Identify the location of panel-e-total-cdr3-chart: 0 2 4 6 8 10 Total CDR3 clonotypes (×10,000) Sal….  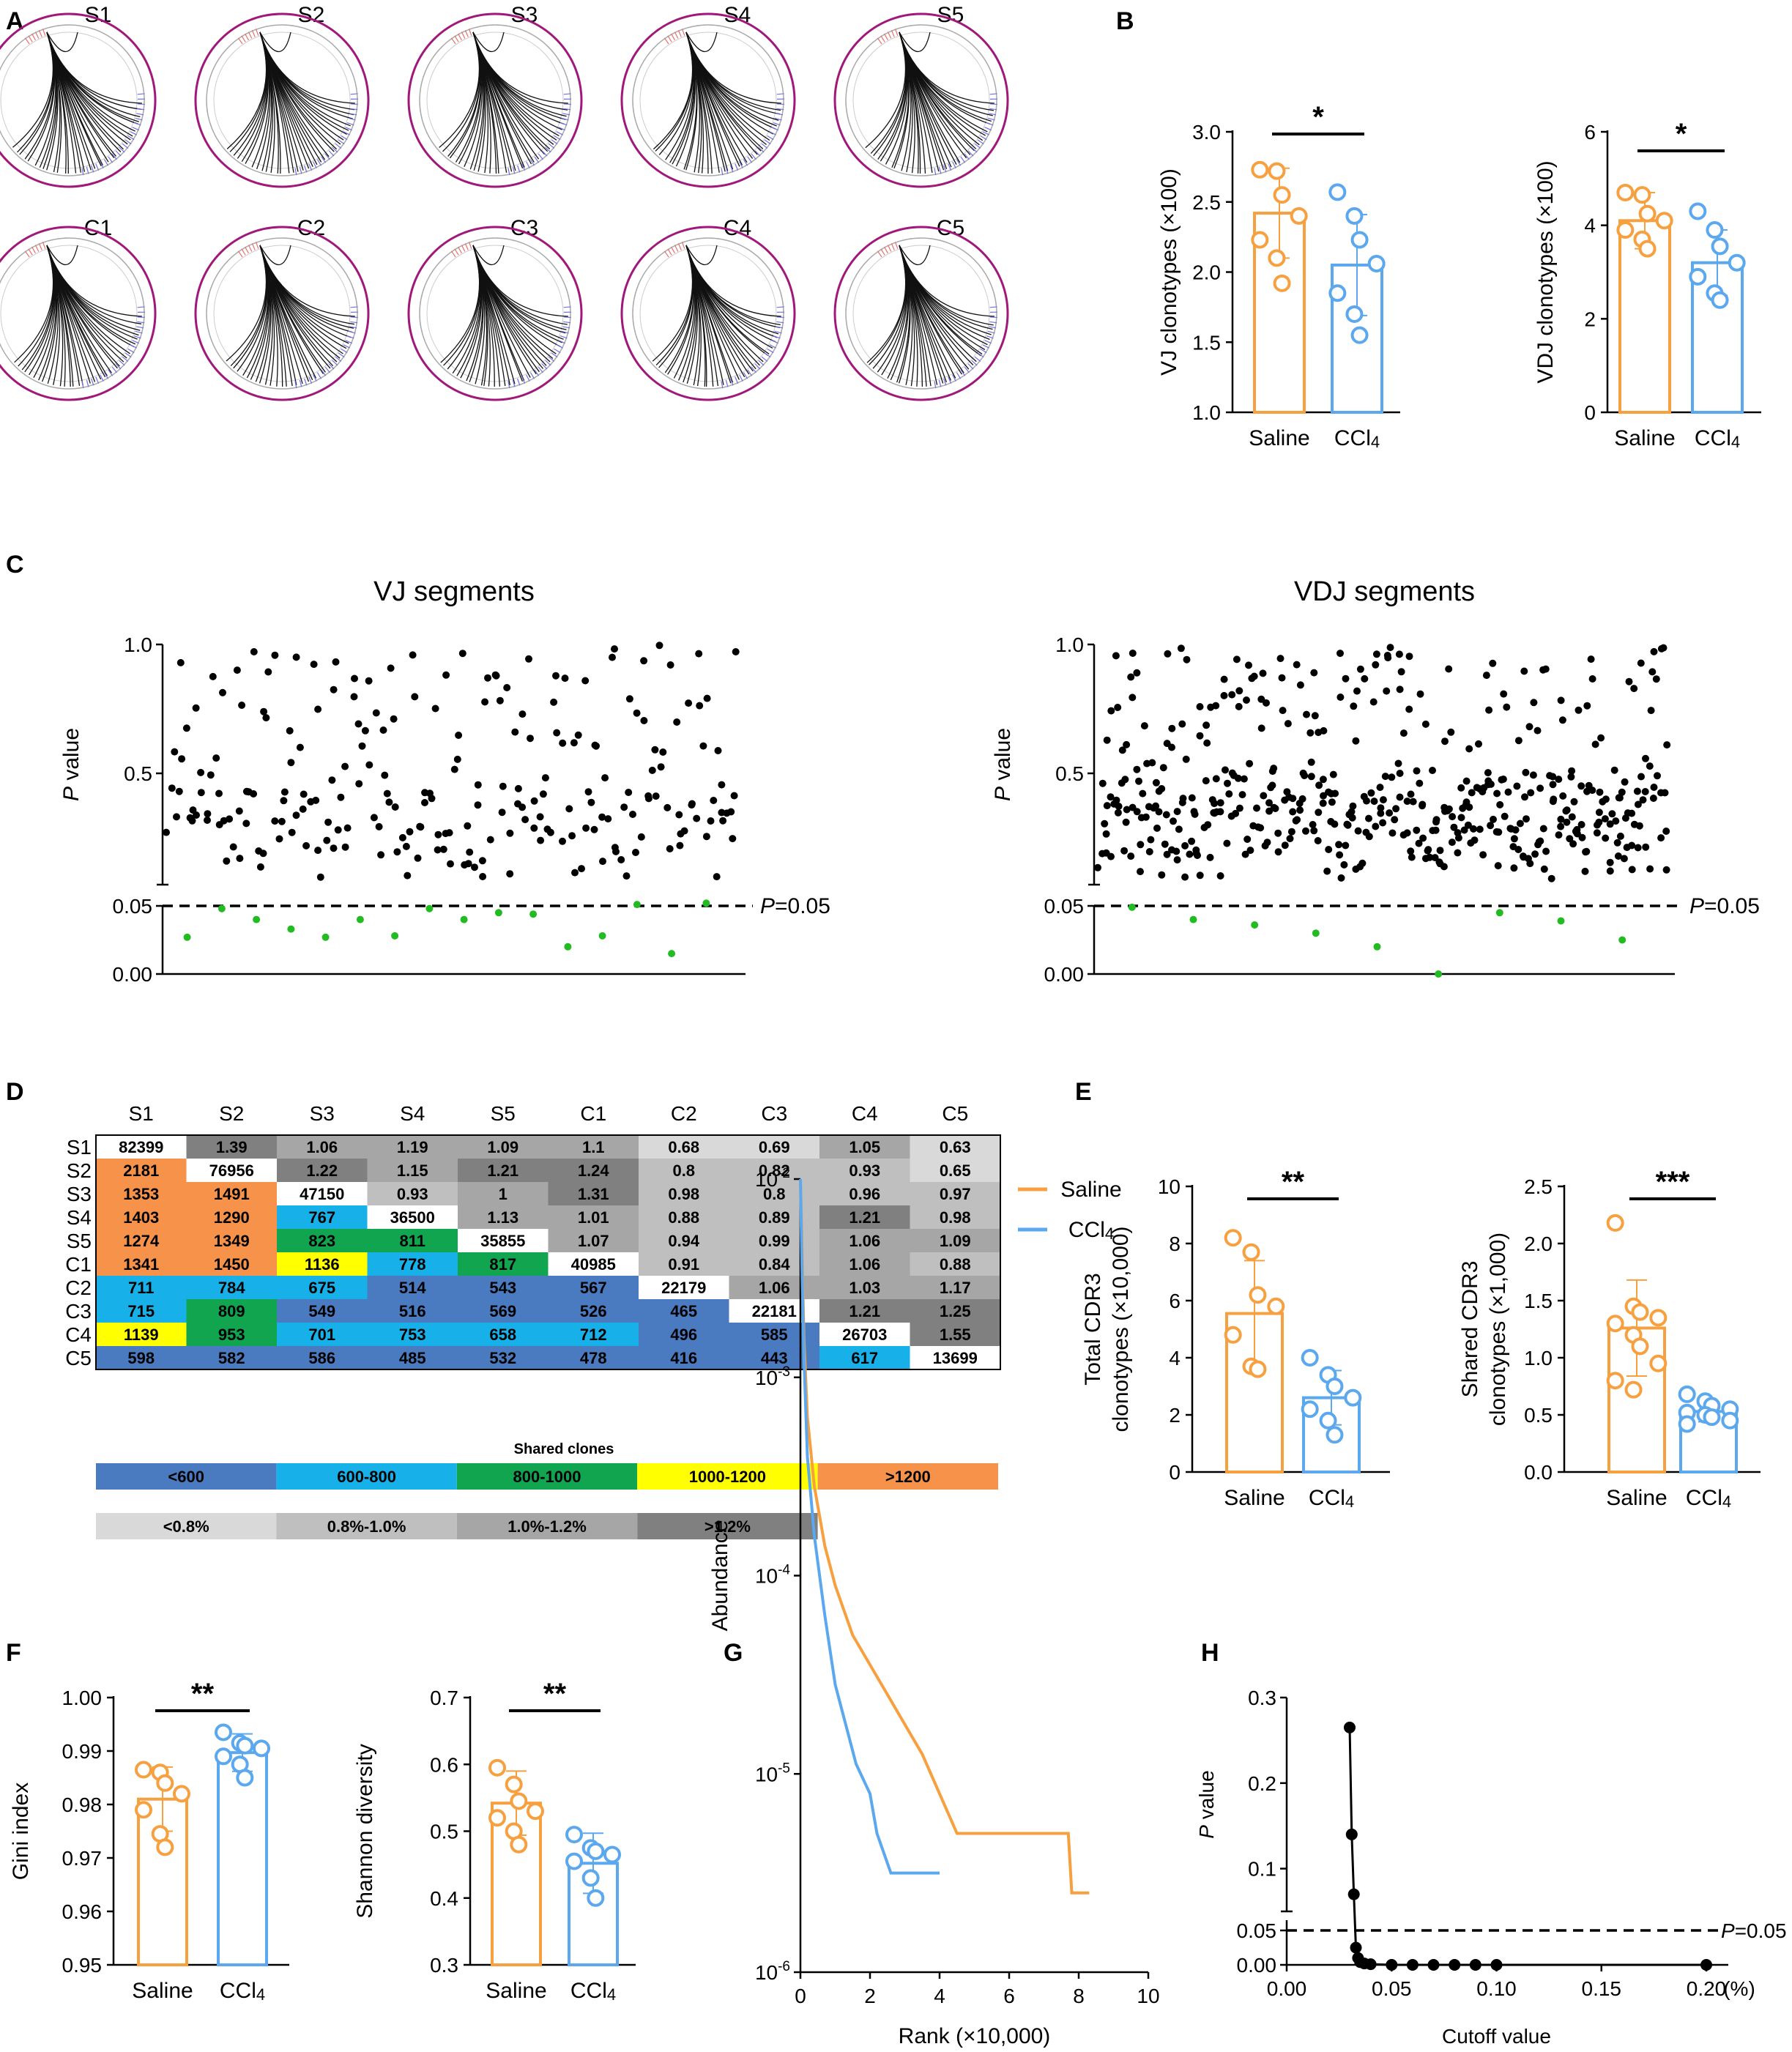
(1235, 1338).